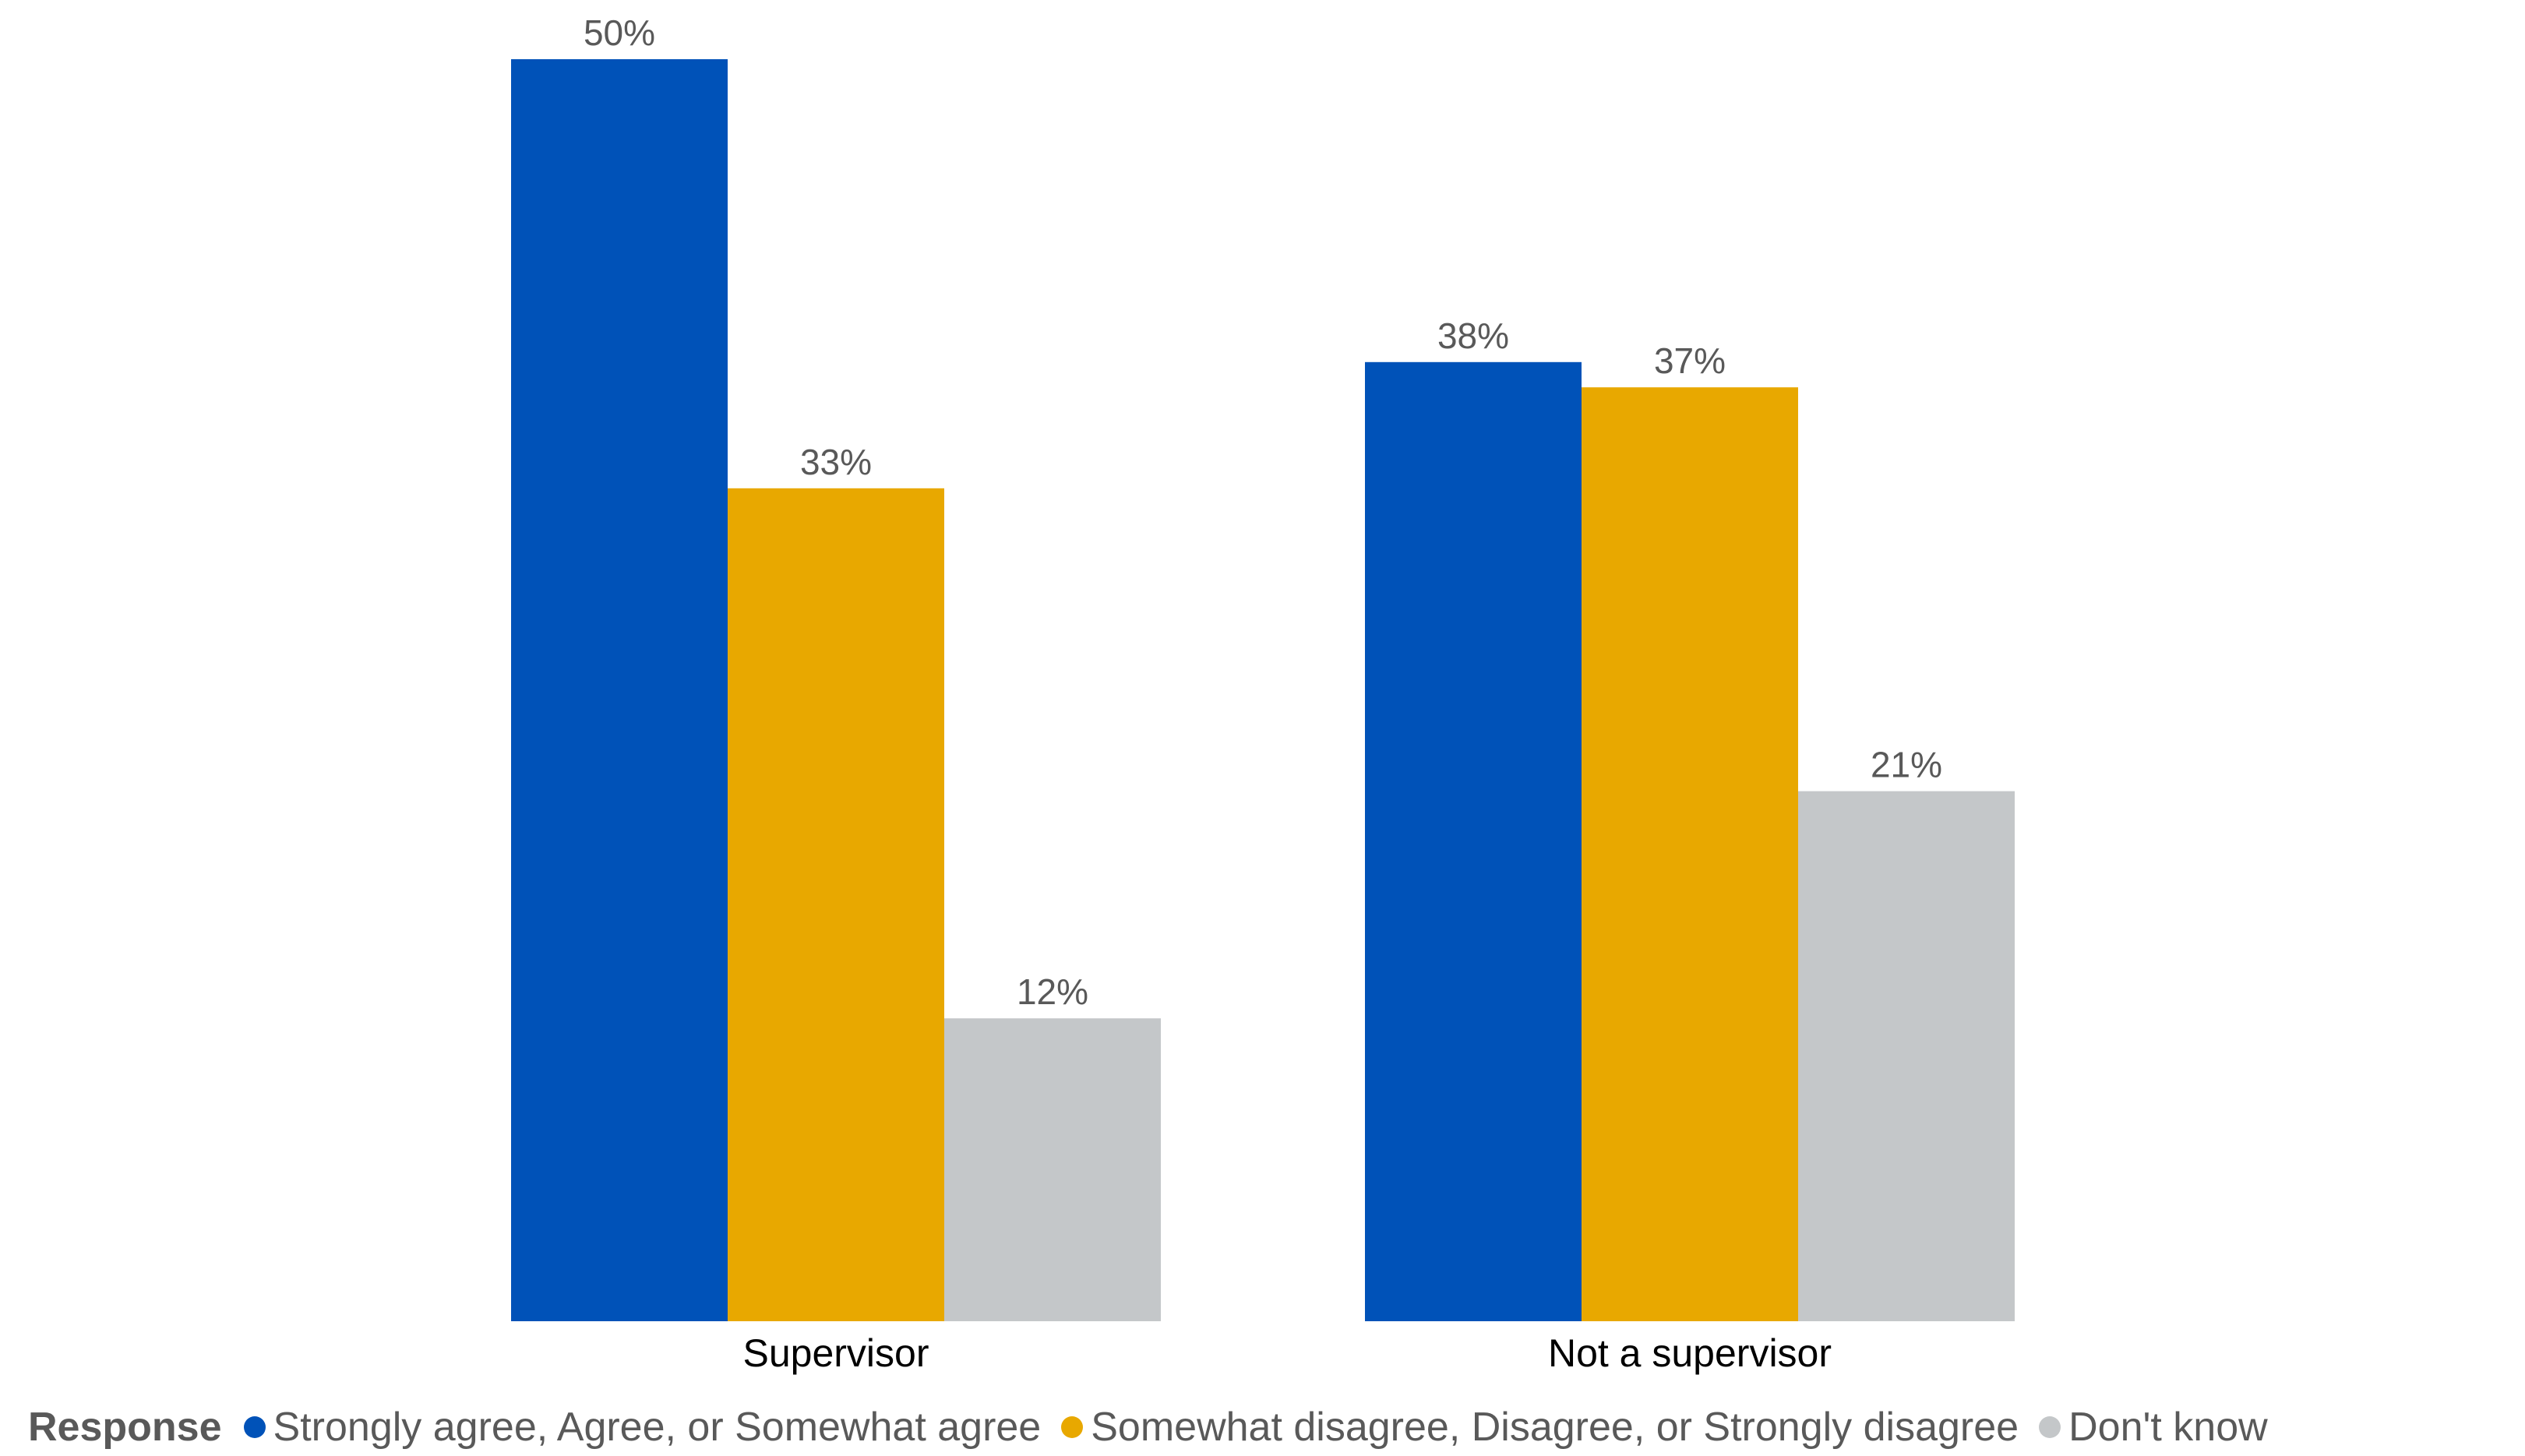 This screenshot has height=1456, width=2525. What do you see at coordinates (619, 32) in the screenshot?
I see `data-label-supervisor-agree: 50%` at bounding box center [619, 32].